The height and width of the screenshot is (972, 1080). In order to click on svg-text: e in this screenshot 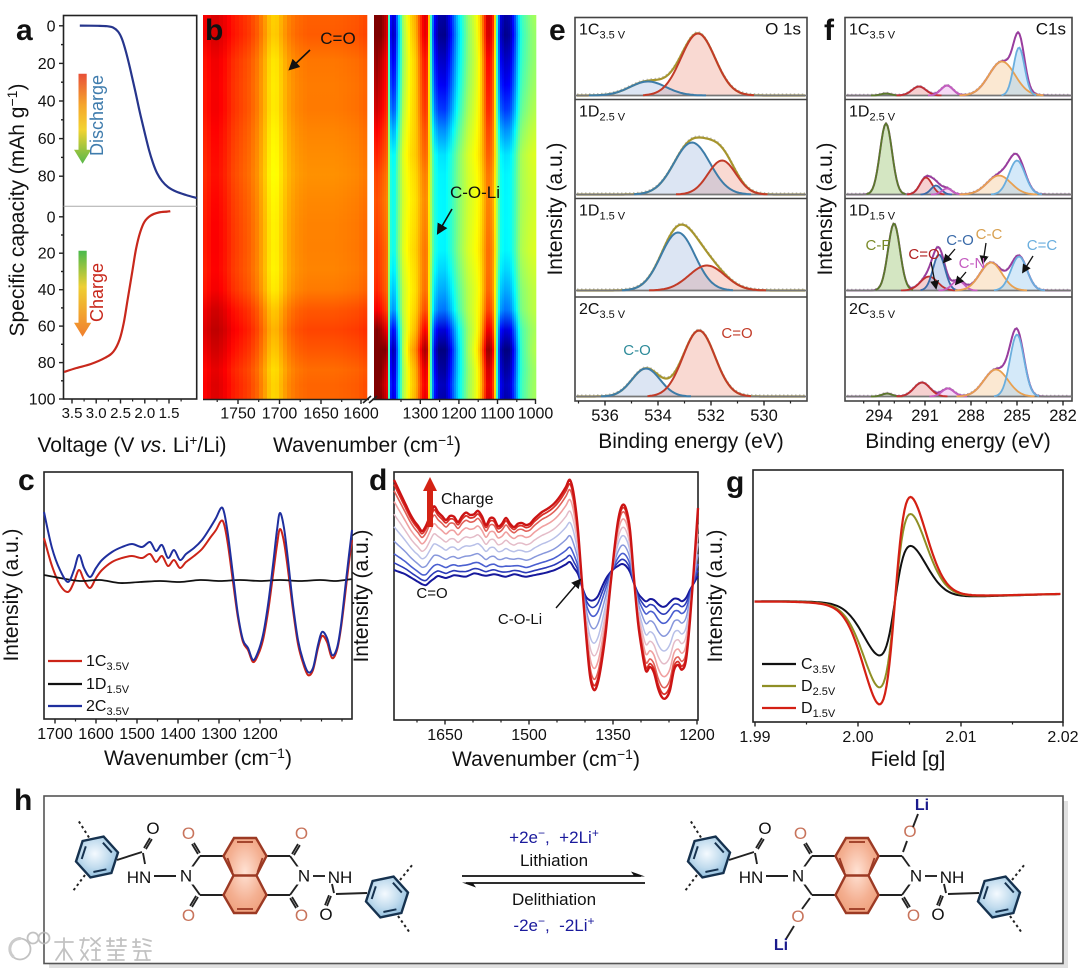, I will do `click(557, 30)`.